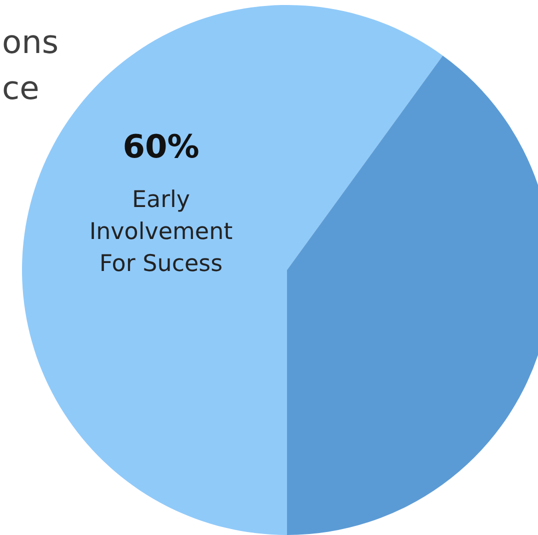 The height and width of the screenshot is (535, 538). What do you see at coordinates (30, 42) in the screenshot?
I see `text: ons` at bounding box center [30, 42].